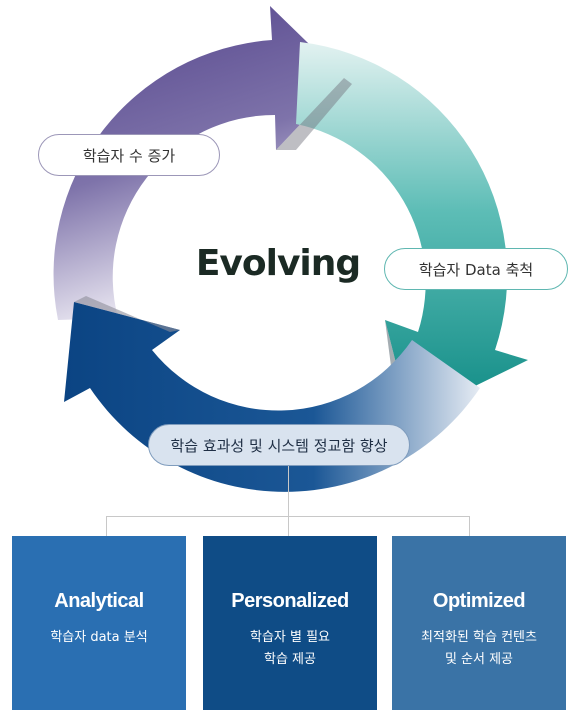 The height and width of the screenshot is (710, 576). I want to click on box-optimized: Optimized 최적화된 학습 컨텐츠 및 순서 제공, so click(479, 623).